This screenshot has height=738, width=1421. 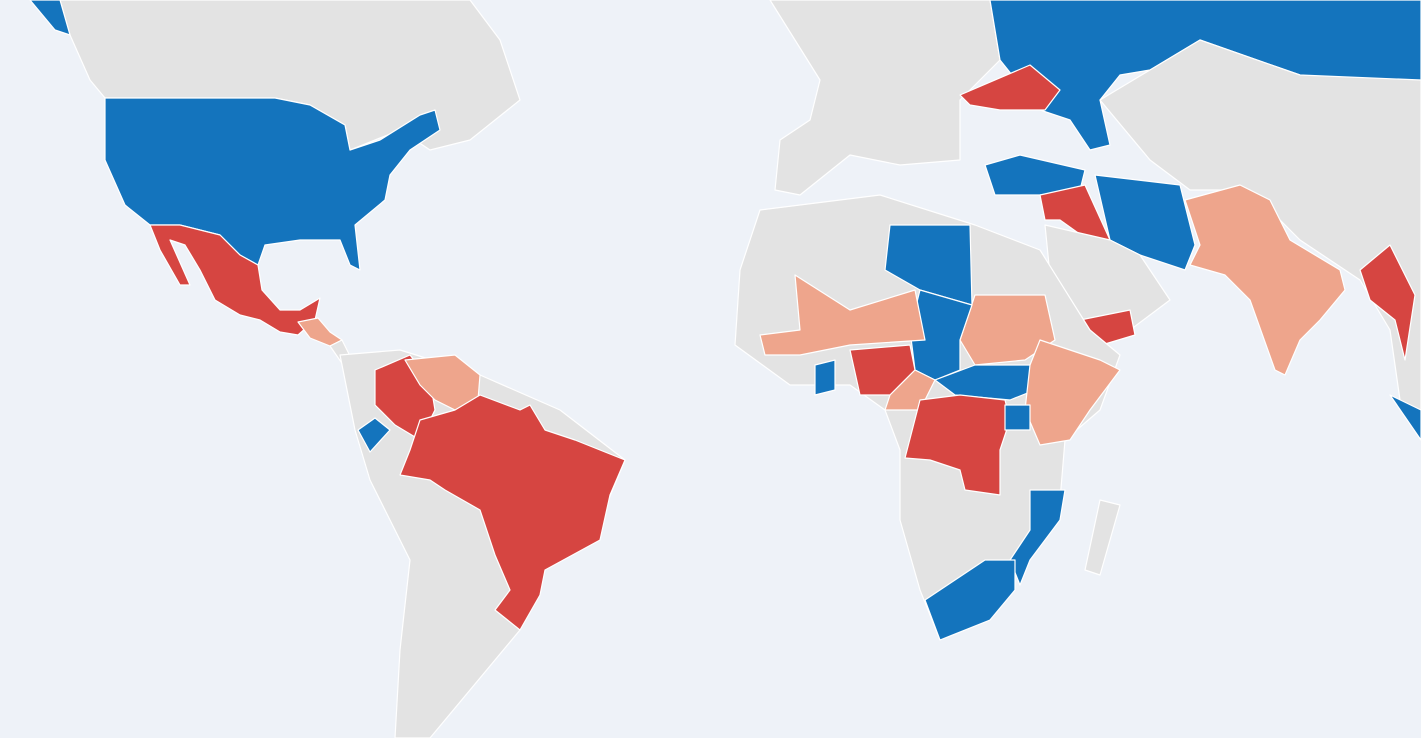 I want to click on mexico, so click(x=235, y=280).